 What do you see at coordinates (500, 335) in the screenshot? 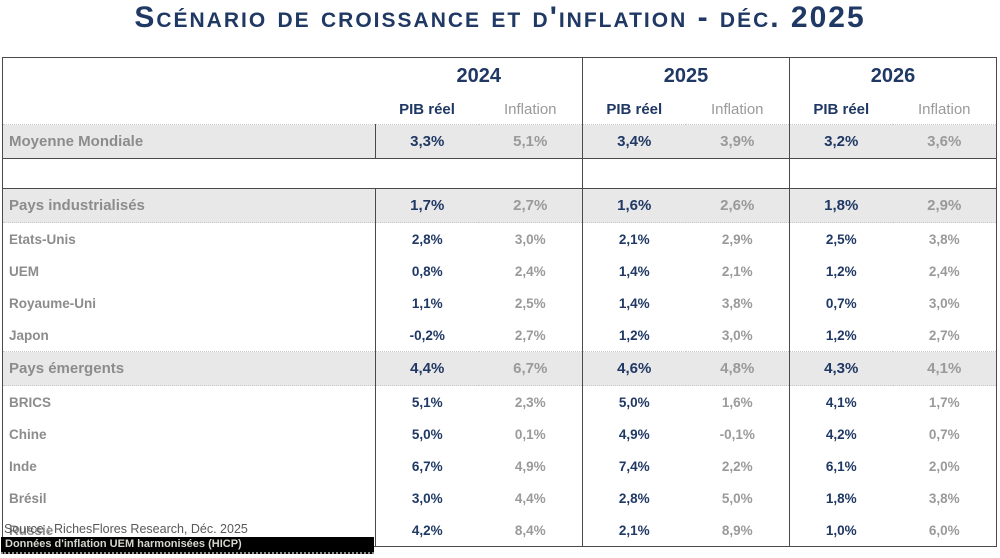
I see `table-row: Japon -0,2% 2,7% 1,2% 3,0% 1,2% 2,7%` at bounding box center [500, 335].